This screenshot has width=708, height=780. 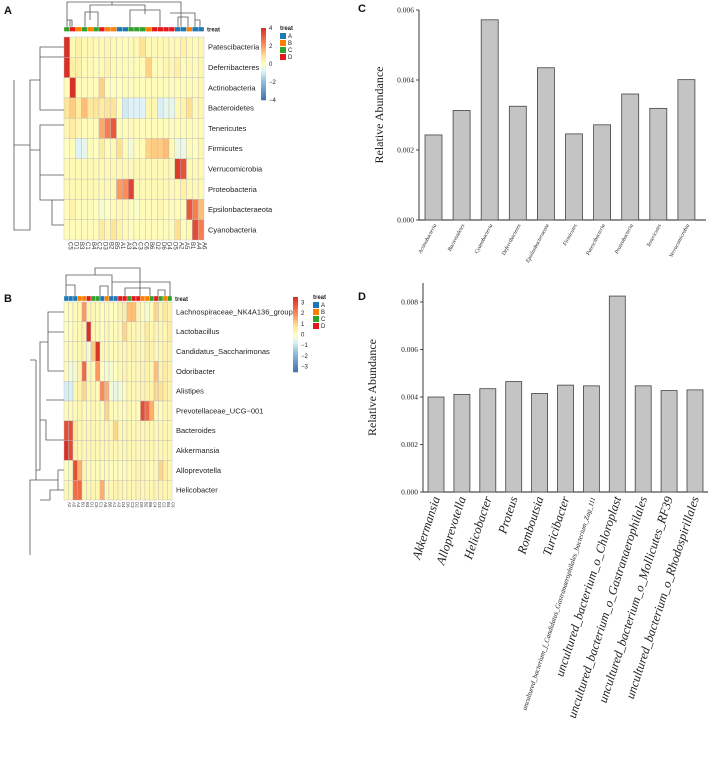 What do you see at coordinates (303, 303) in the screenshot?
I see `color-scale-tick: 3` at bounding box center [303, 303].